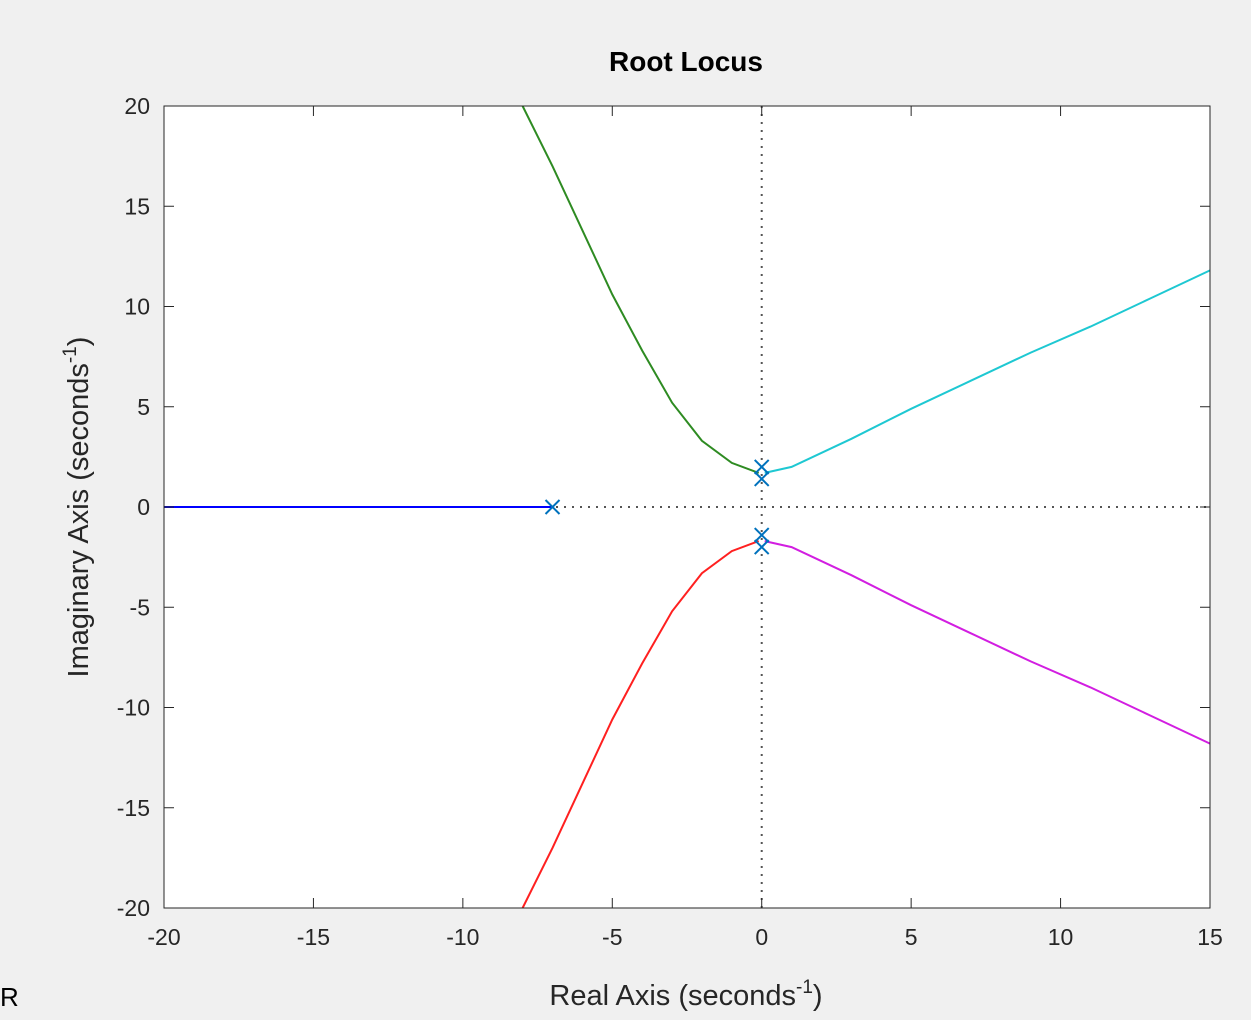 The width and height of the screenshot is (1251, 1020). Describe the element at coordinates (462, 937) in the screenshot. I see `x-tick-label: -10` at that location.